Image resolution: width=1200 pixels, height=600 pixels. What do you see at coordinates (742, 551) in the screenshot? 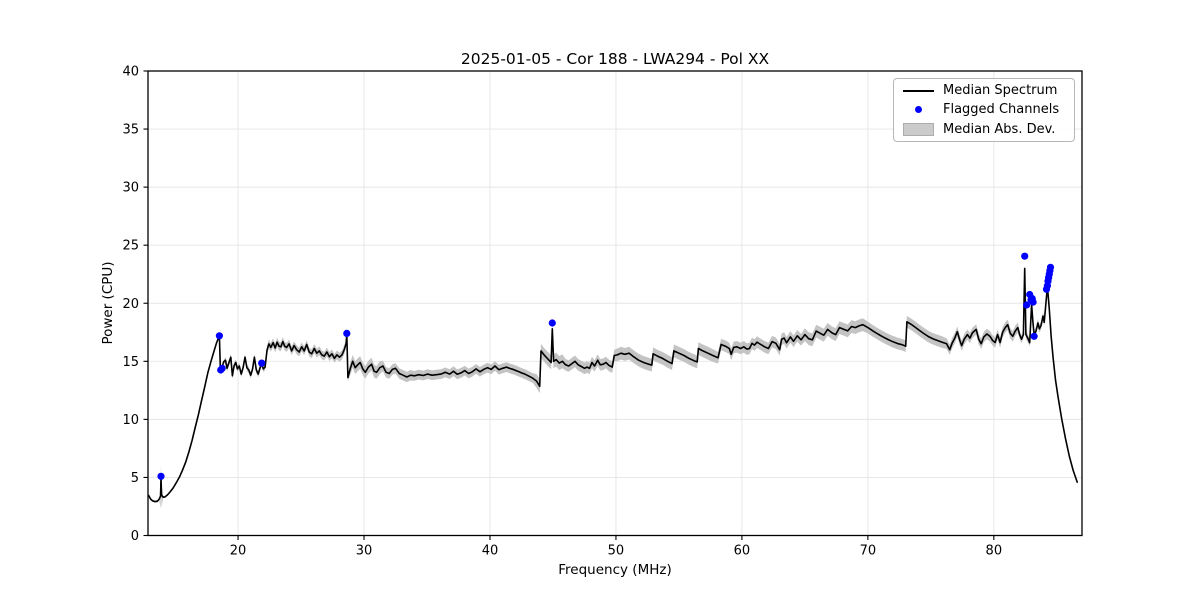
I see `x-tick-label: 60` at bounding box center [742, 551].